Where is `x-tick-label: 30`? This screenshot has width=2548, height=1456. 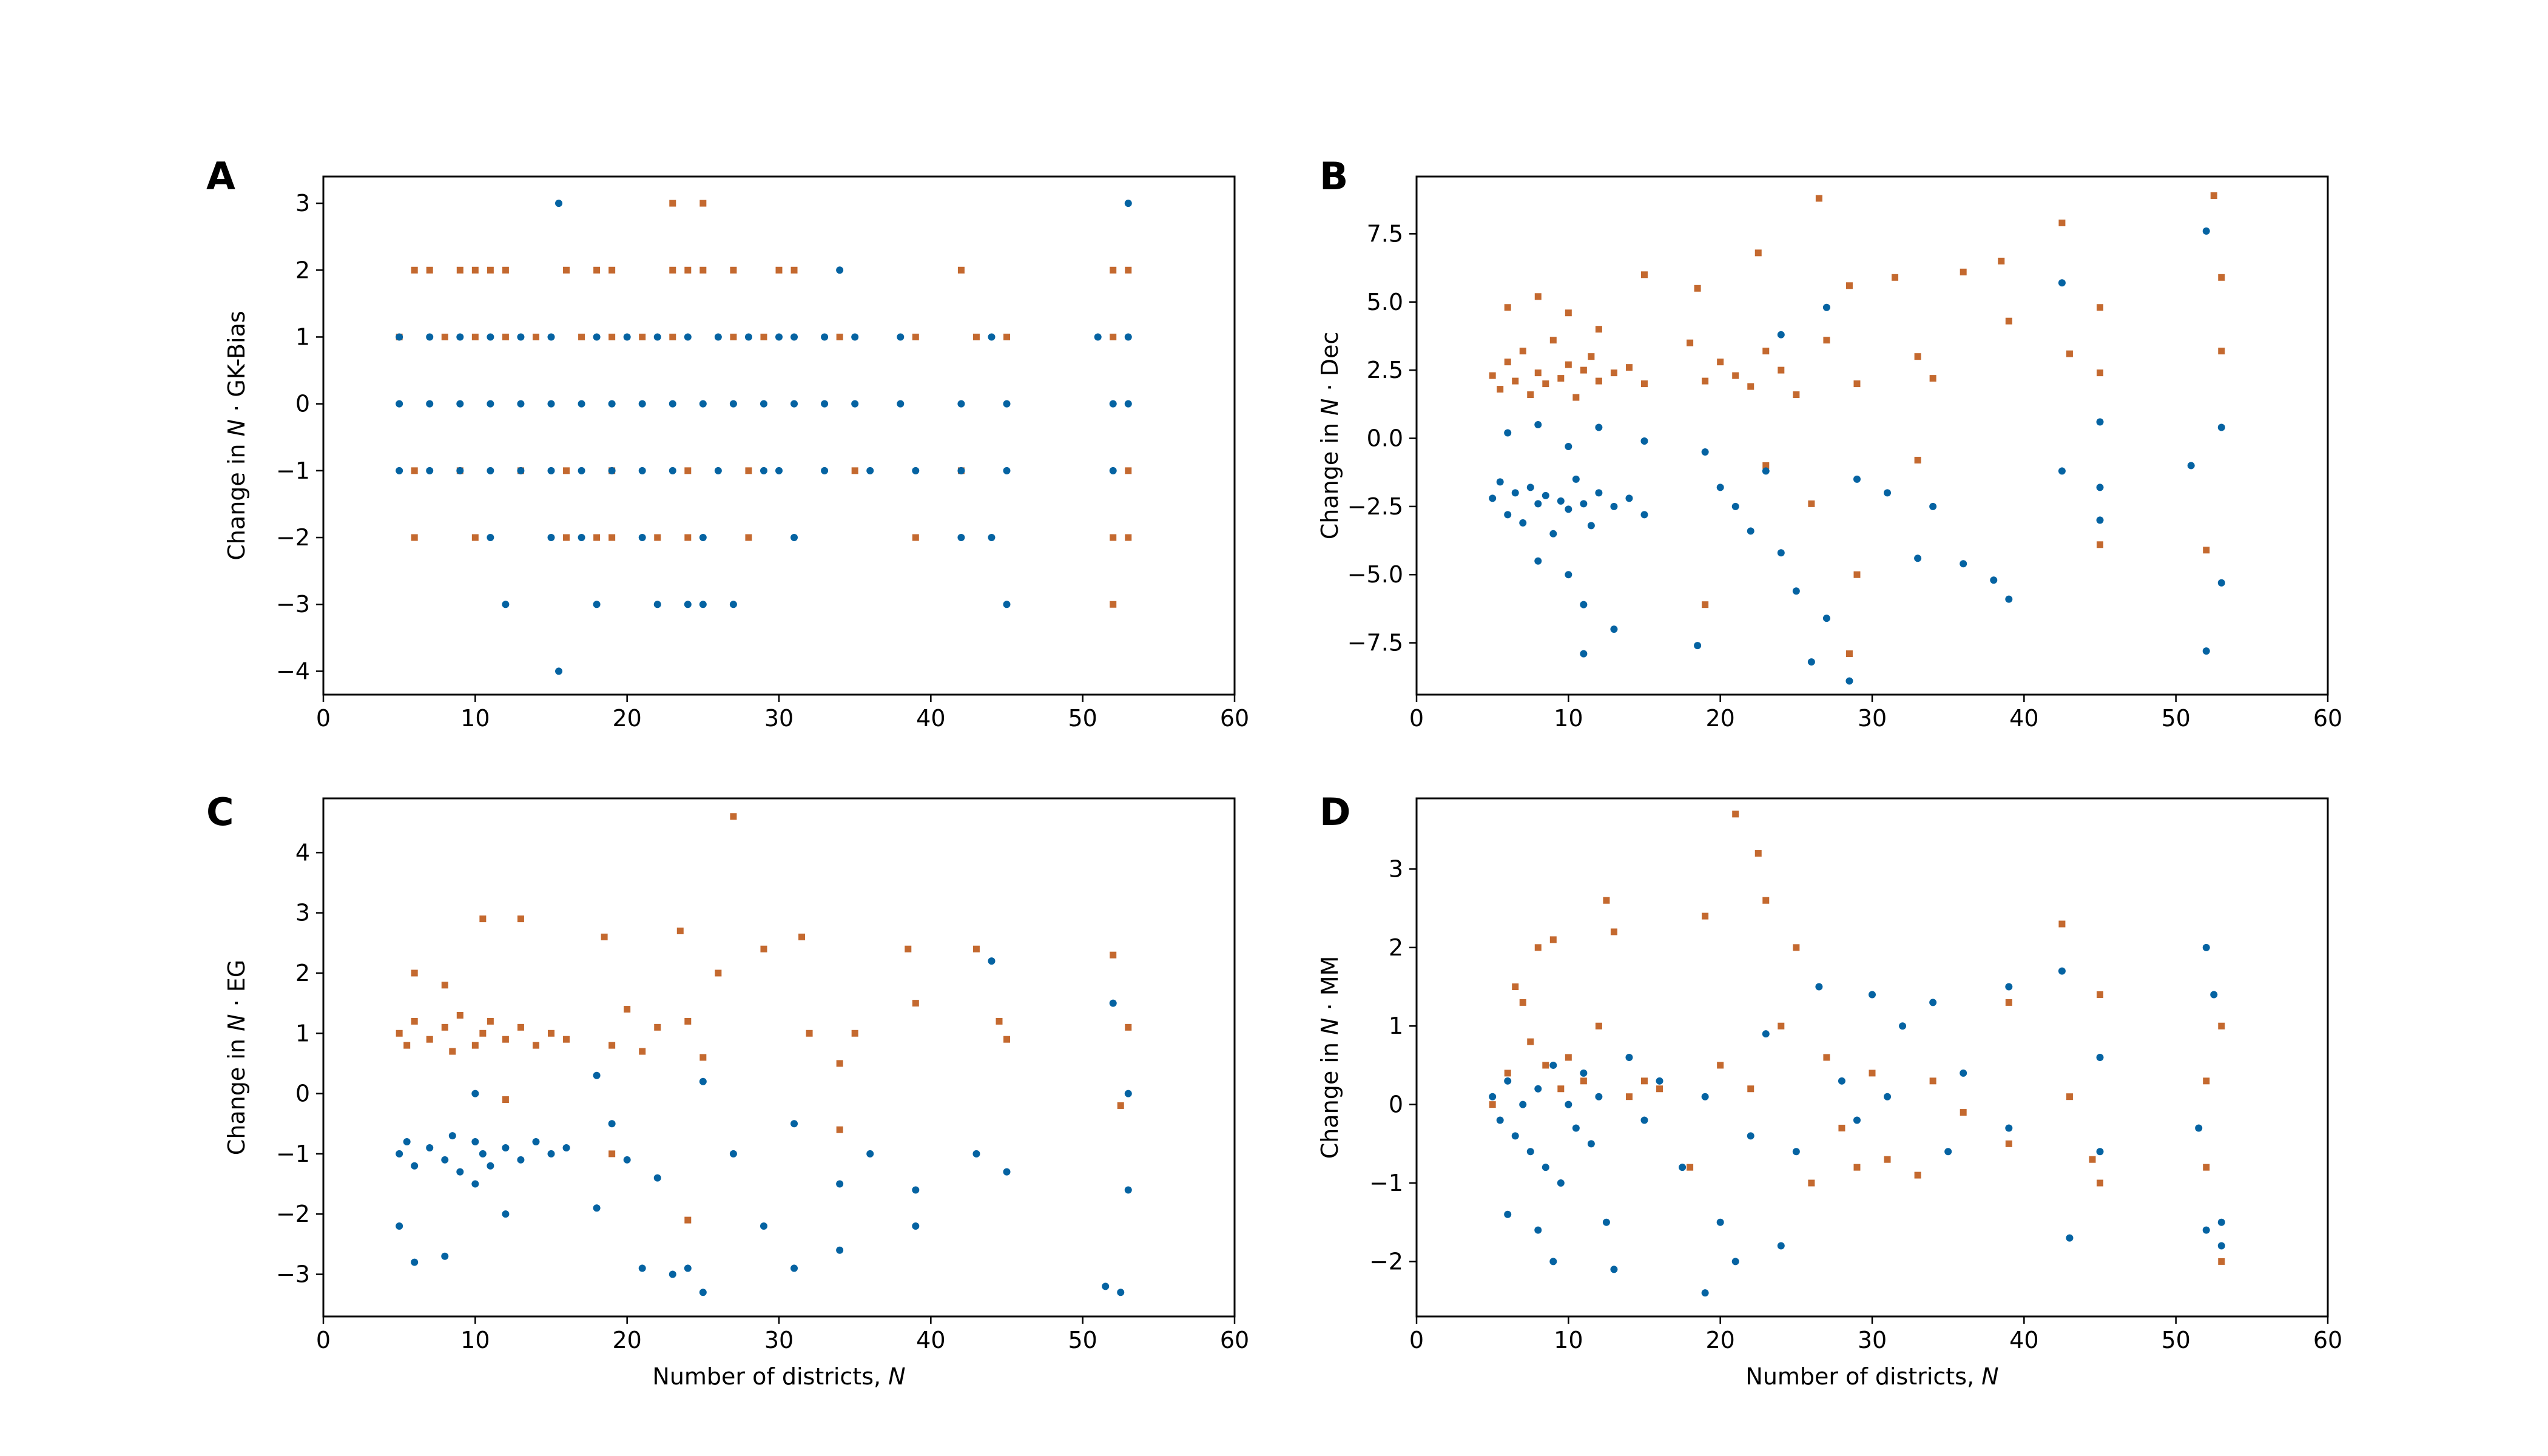 x-tick-label: 30 is located at coordinates (779, 1340).